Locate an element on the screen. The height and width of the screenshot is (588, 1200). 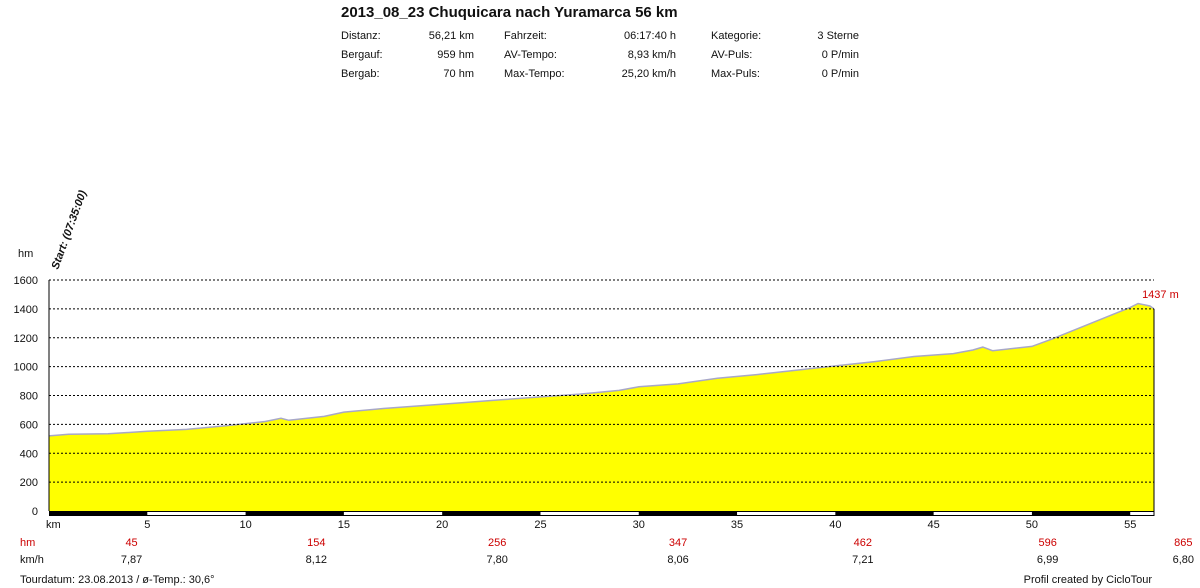
speed-row-value: 6,80 is located at coordinates (1183, 560).